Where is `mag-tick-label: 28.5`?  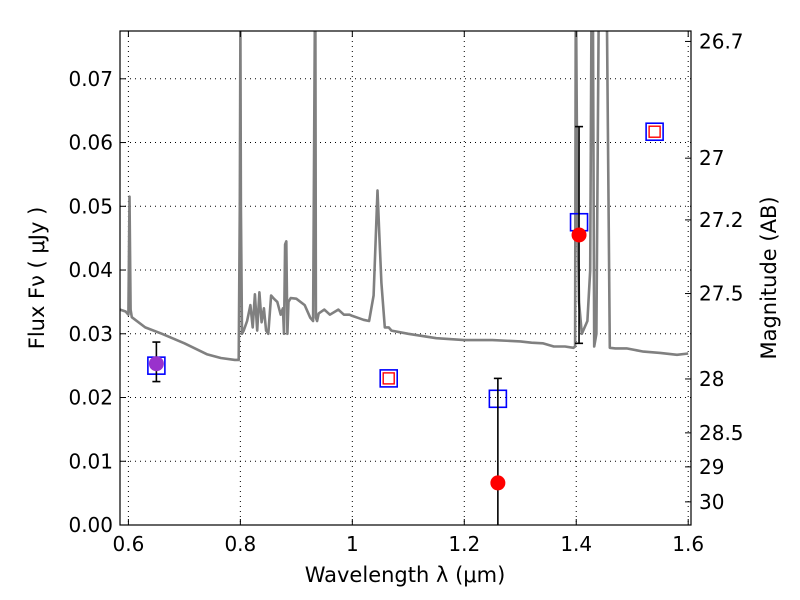
mag-tick-label: 28.5 is located at coordinates (721, 433).